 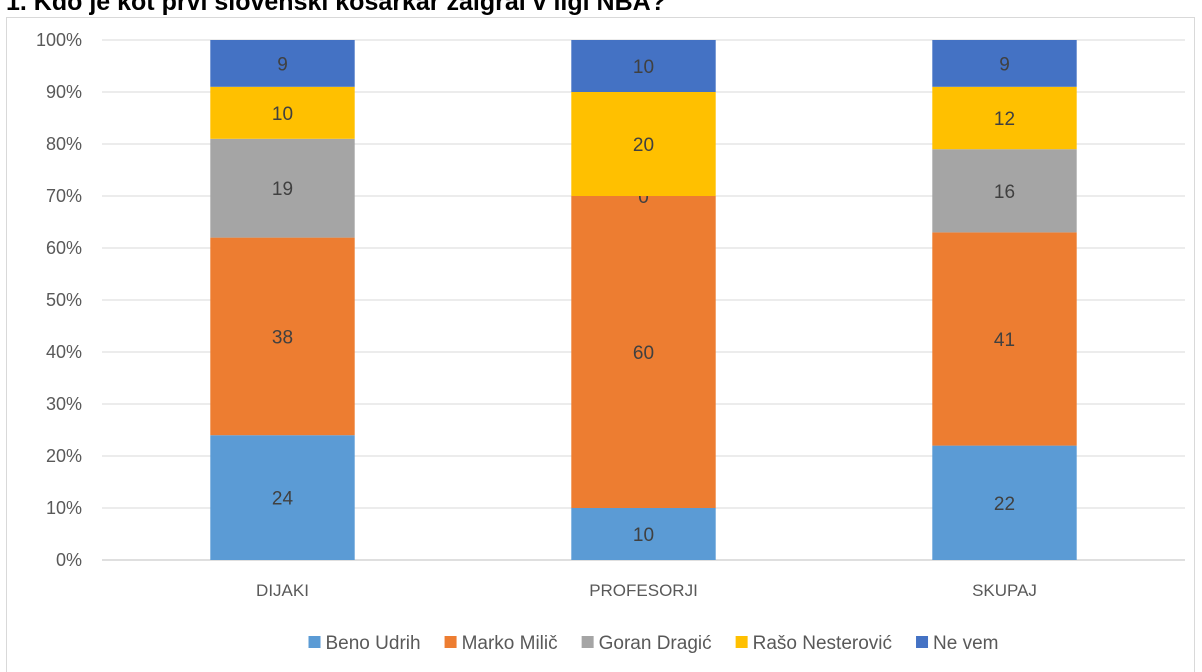 I want to click on y-tick-label: 40%, so click(x=64, y=352).